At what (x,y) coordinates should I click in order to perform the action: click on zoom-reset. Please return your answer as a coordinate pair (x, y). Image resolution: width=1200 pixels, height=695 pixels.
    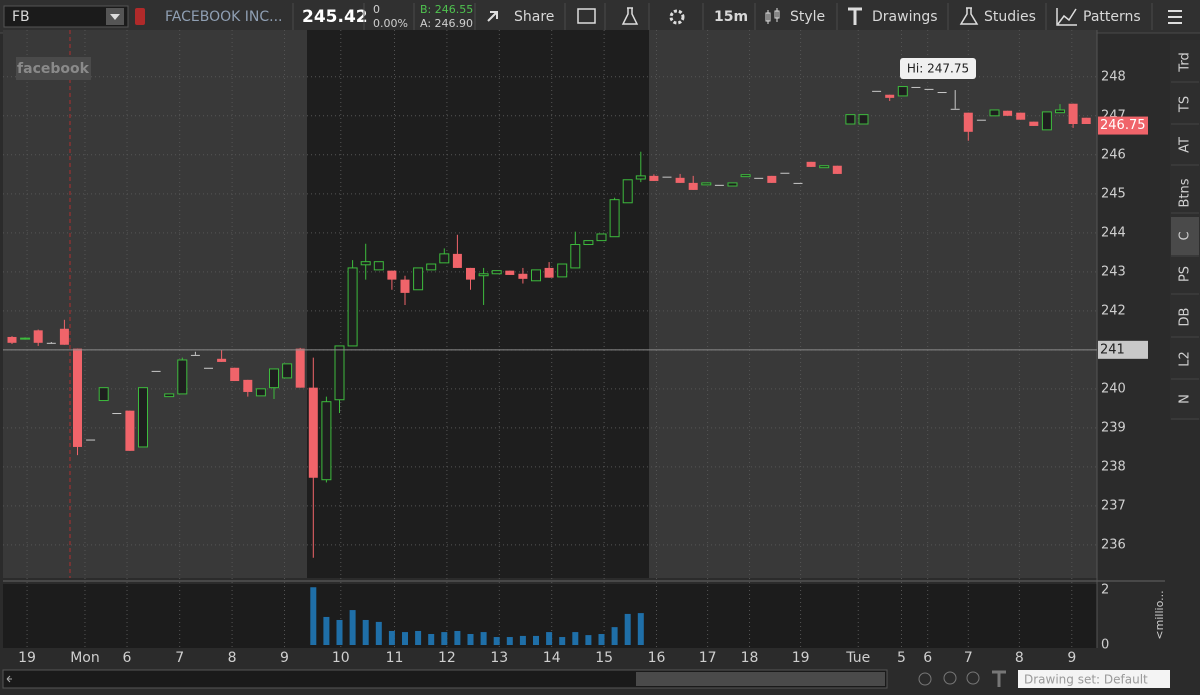
    Looking at the image, I should click on (925, 679).